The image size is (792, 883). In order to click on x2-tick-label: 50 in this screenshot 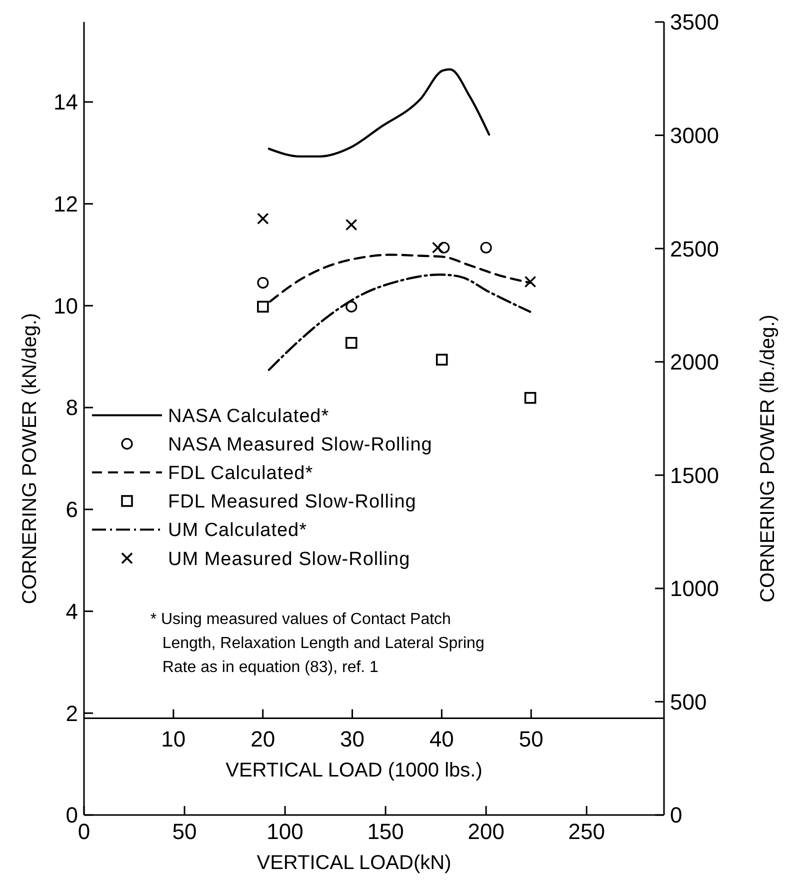, I will do `click(531, 739)`.